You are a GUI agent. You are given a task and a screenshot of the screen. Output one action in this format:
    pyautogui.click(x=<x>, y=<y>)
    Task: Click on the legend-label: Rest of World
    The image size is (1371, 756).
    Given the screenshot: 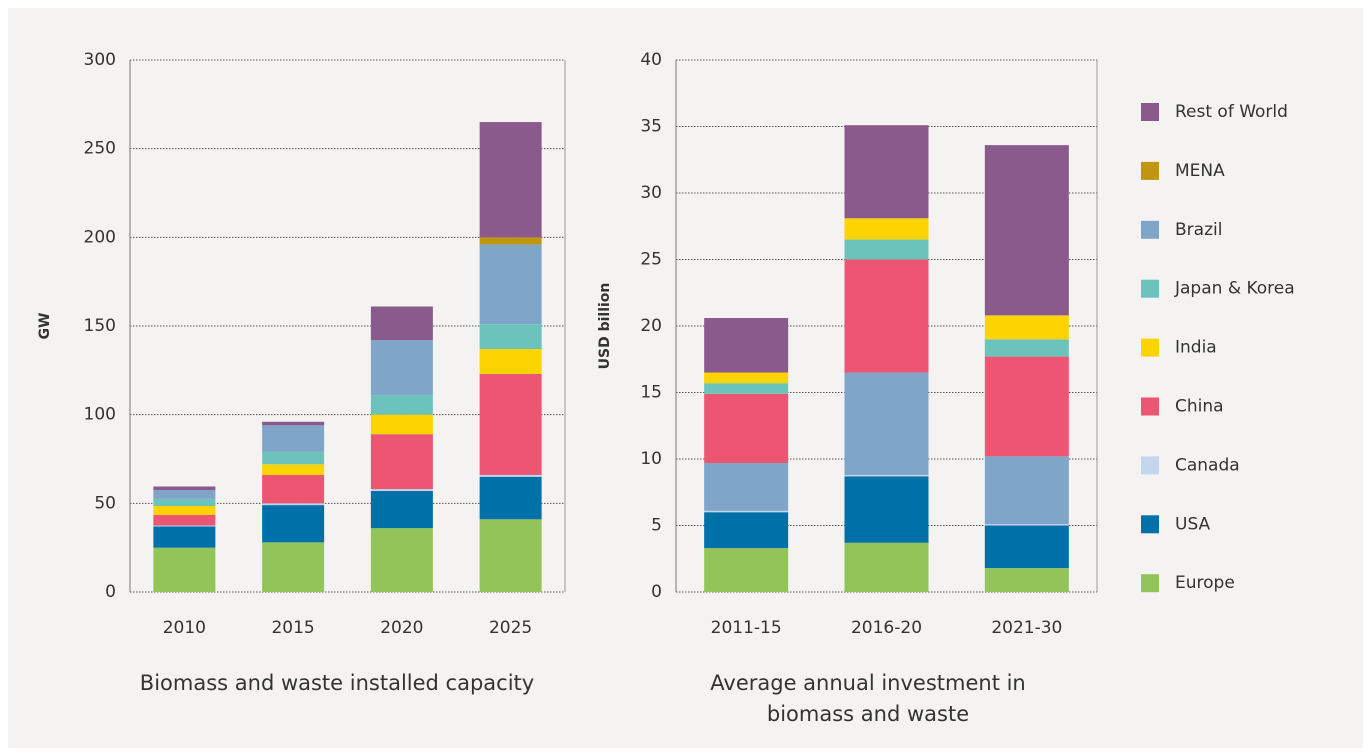 What is the action you would take?
    pyautogui.click(x=1231, y=112)
    